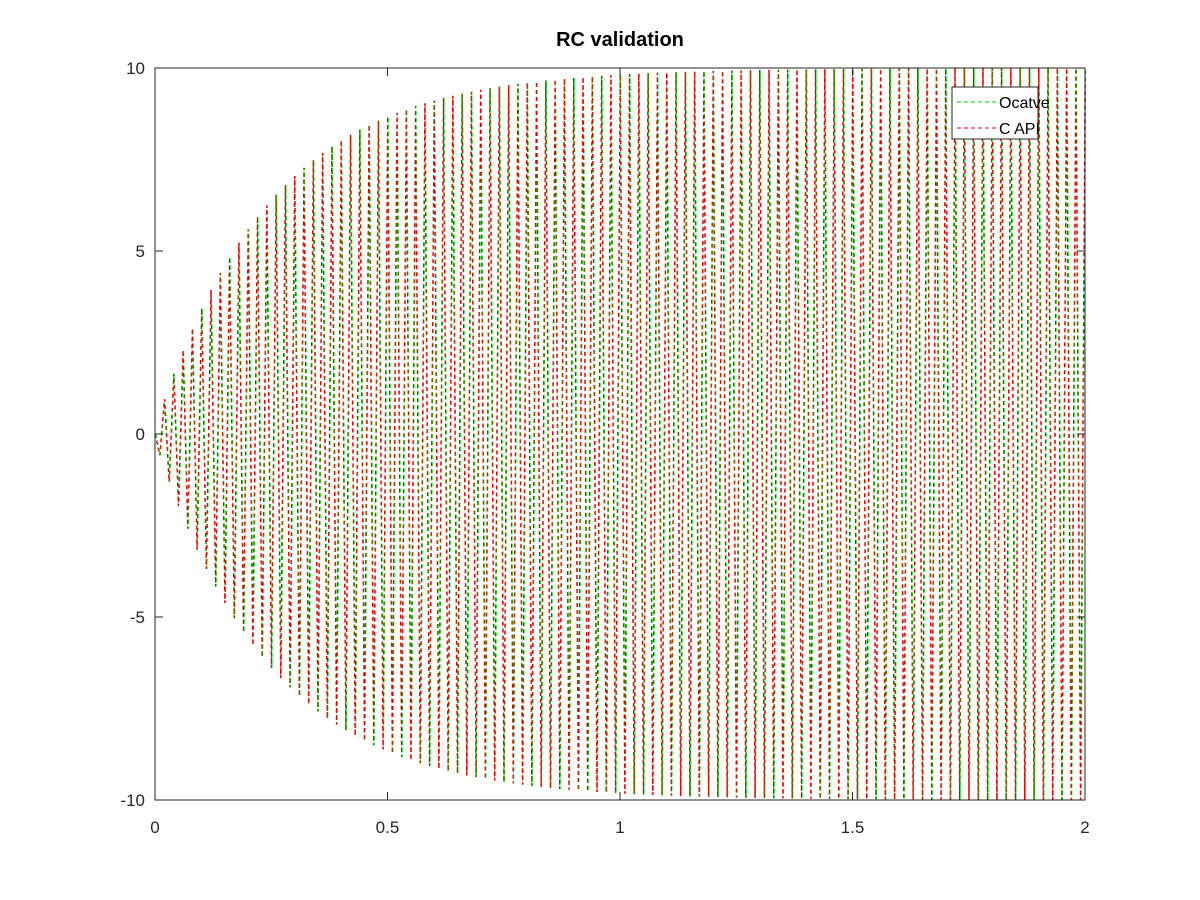 This screenshot has height=900, width=1200. Describe the element at coordinates (137, 617) in the screenshot. I see `y-tick-label: -5` at that location.